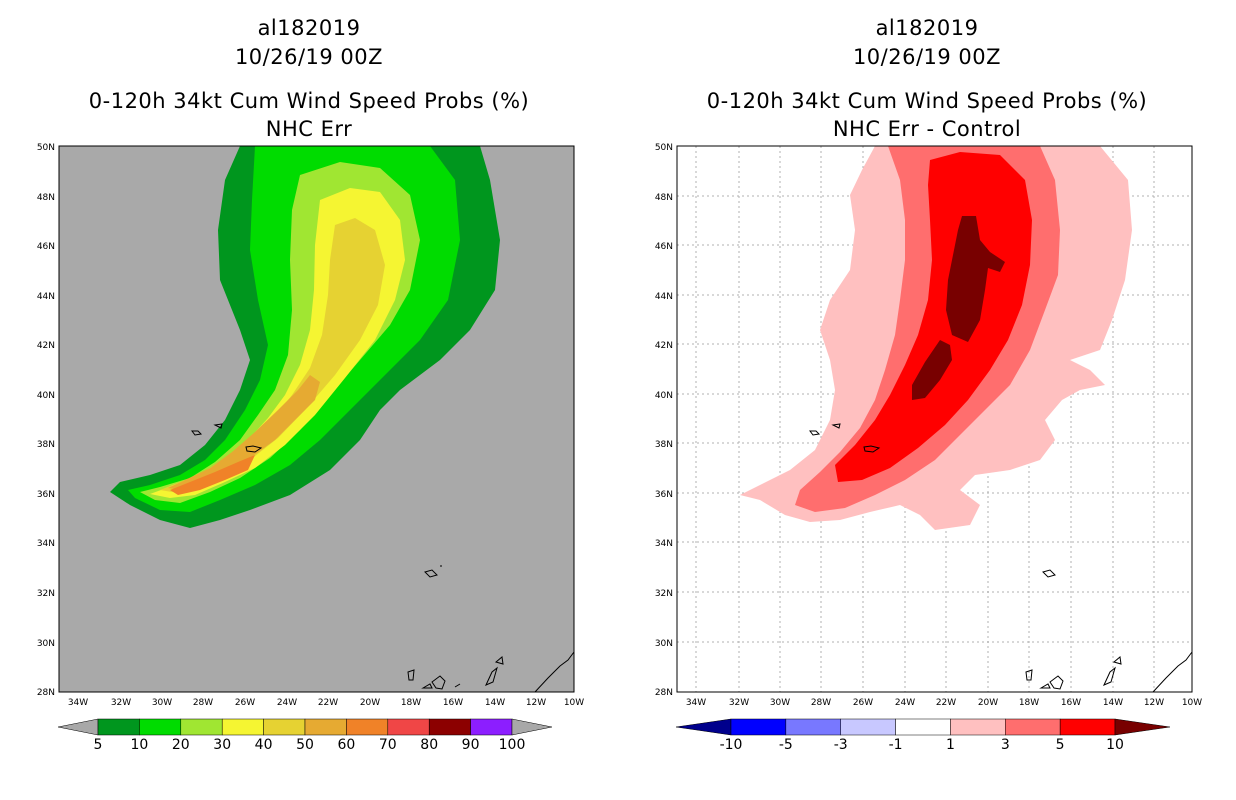 The width and height of the screenshot is (1236, 800). Describe the element at coordinates (664, 644) in the screenshot. I see `right-lat-label: 30N` at that location.